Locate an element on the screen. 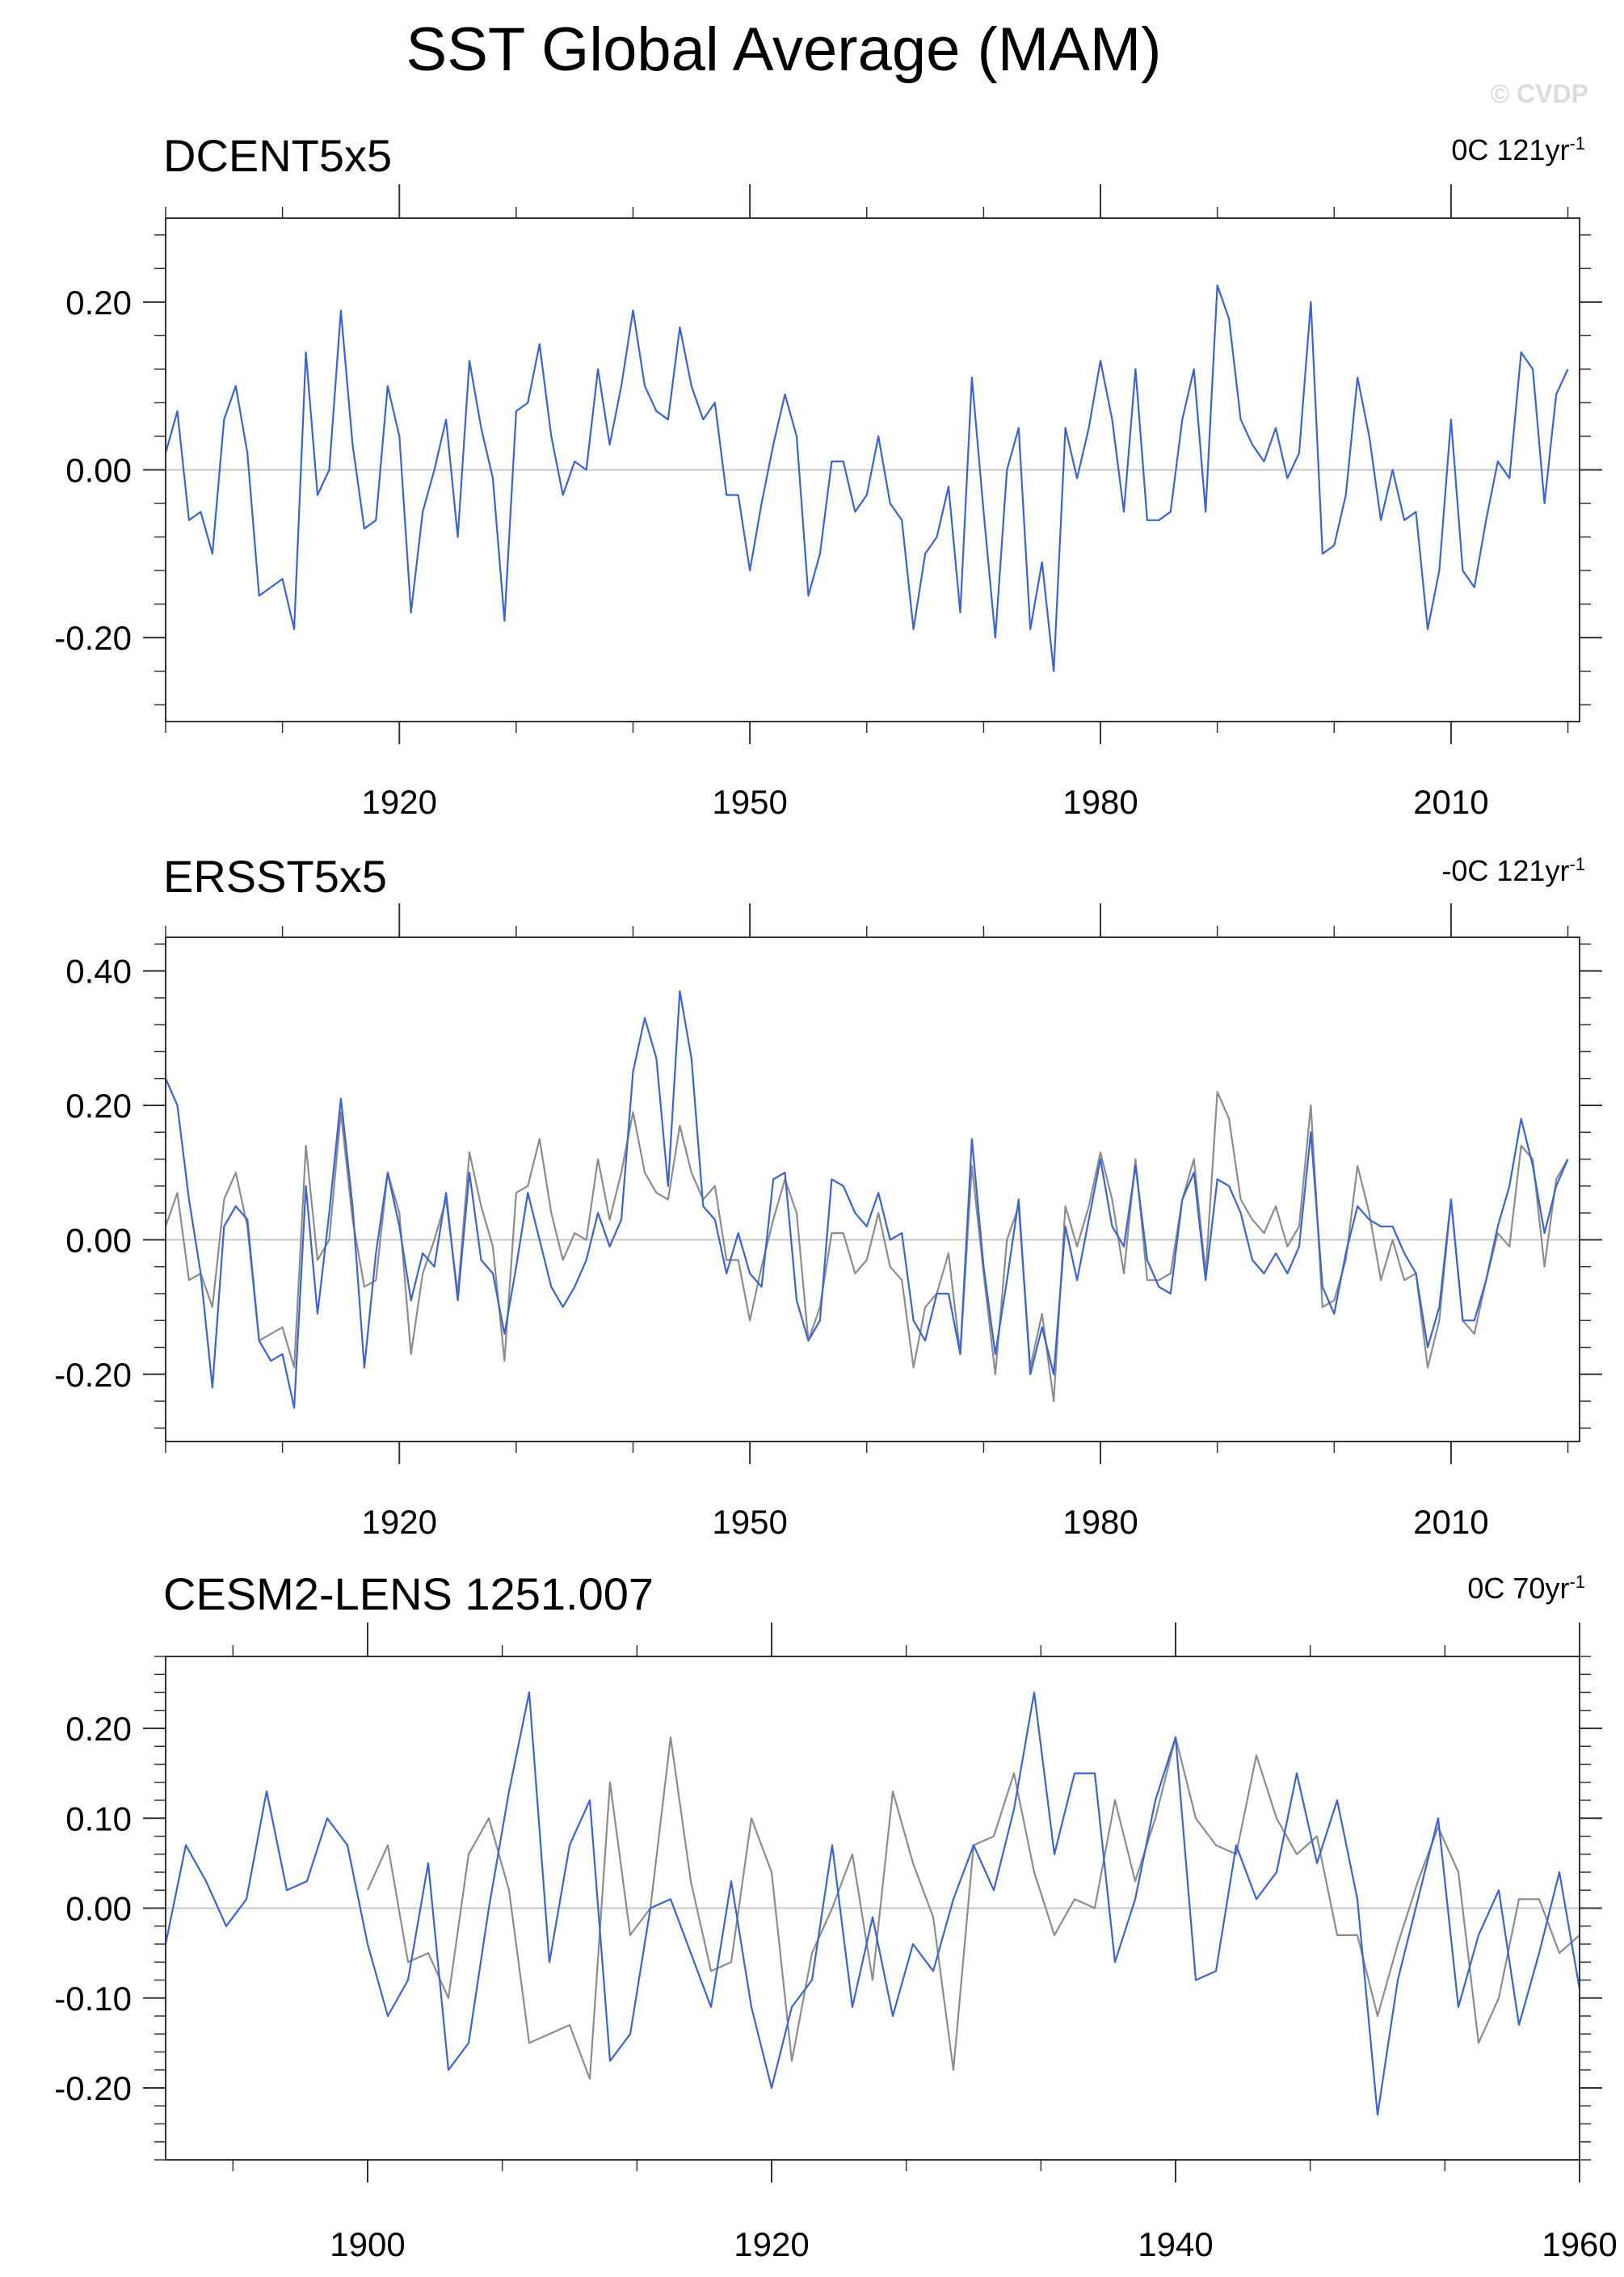 Image resolution: width=1624 pixels, height=2277 pixels. y-tick-label: 0.40 is located at coordinates (98, 972).